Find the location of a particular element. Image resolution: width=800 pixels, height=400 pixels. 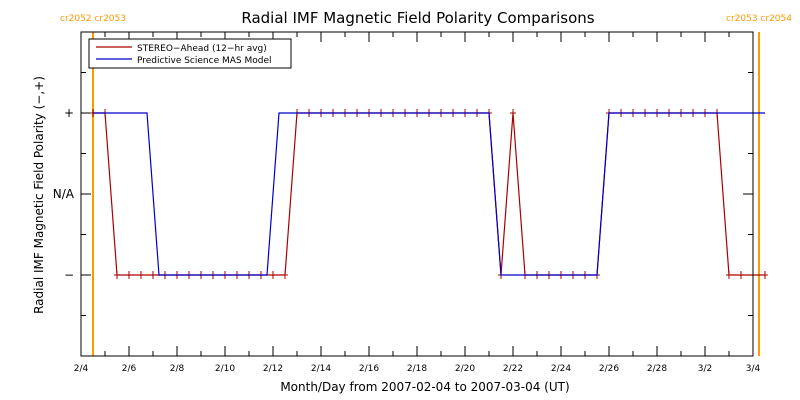

x-tick-label: 2/24 is located at coordinates (561, 369).